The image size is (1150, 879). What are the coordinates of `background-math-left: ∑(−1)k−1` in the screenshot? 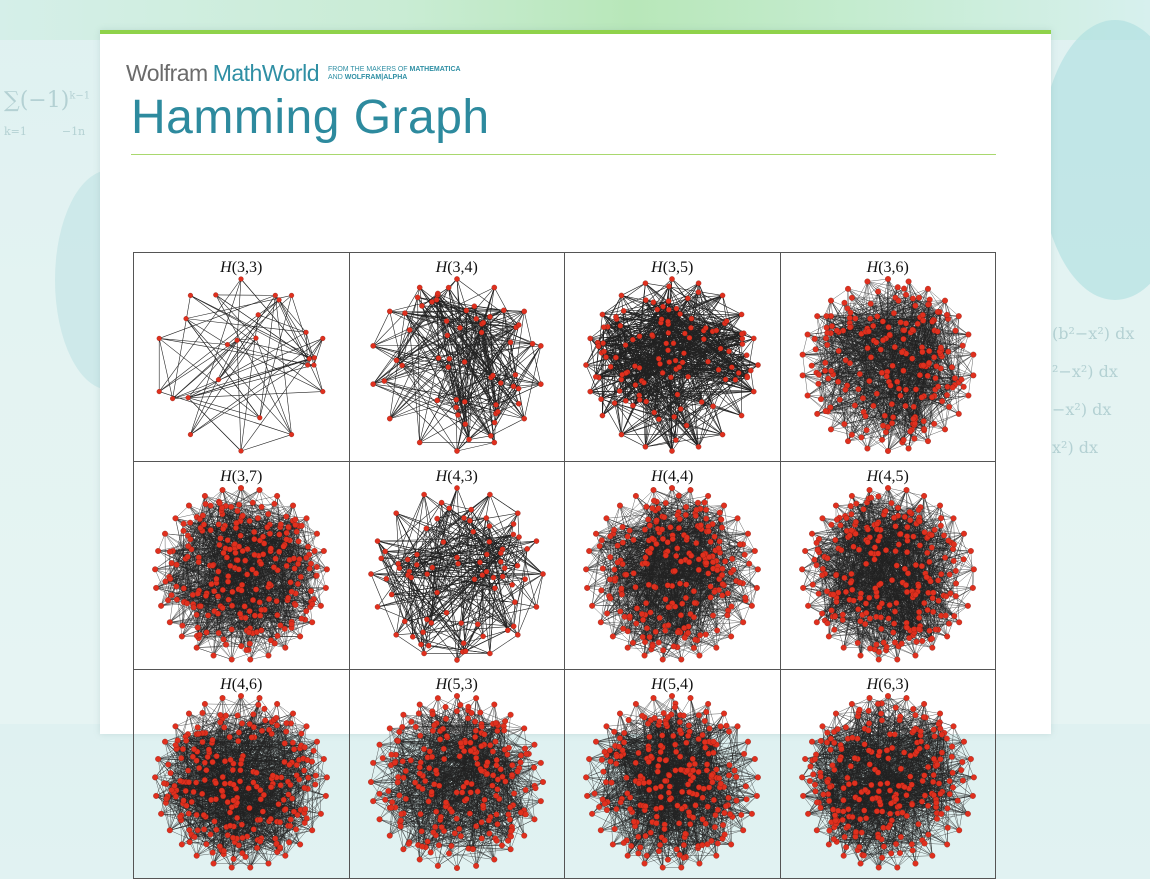 It's located at (47, 100).